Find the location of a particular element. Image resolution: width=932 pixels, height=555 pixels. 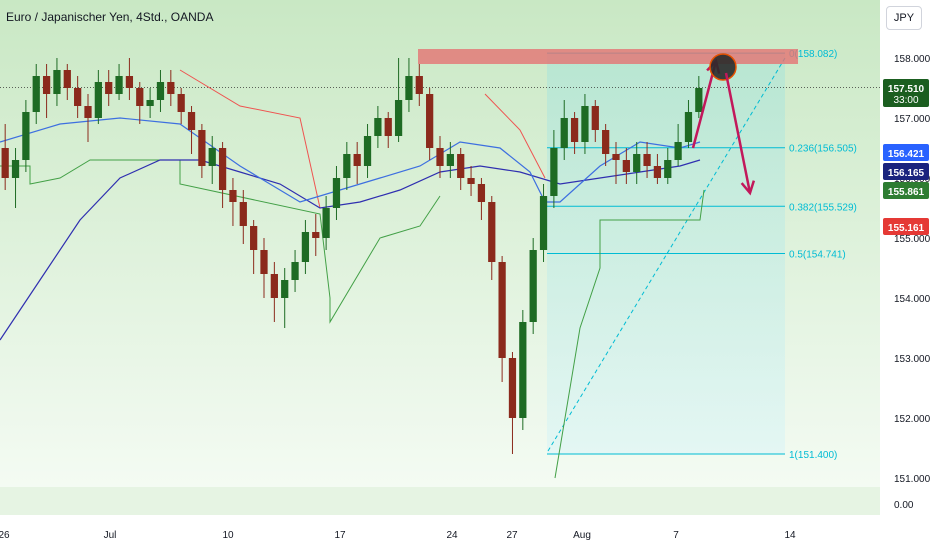

price-label-text: 157.510 is located at coordinates (906, 89).